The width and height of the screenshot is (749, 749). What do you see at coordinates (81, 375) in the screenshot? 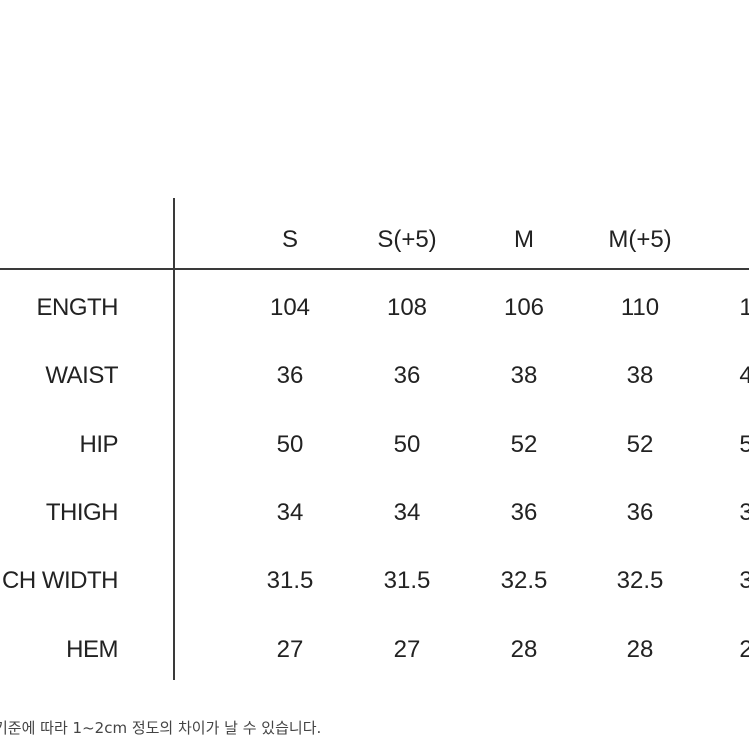
I see `row-label-waist: WAIST` at bounding box center [81, 375].